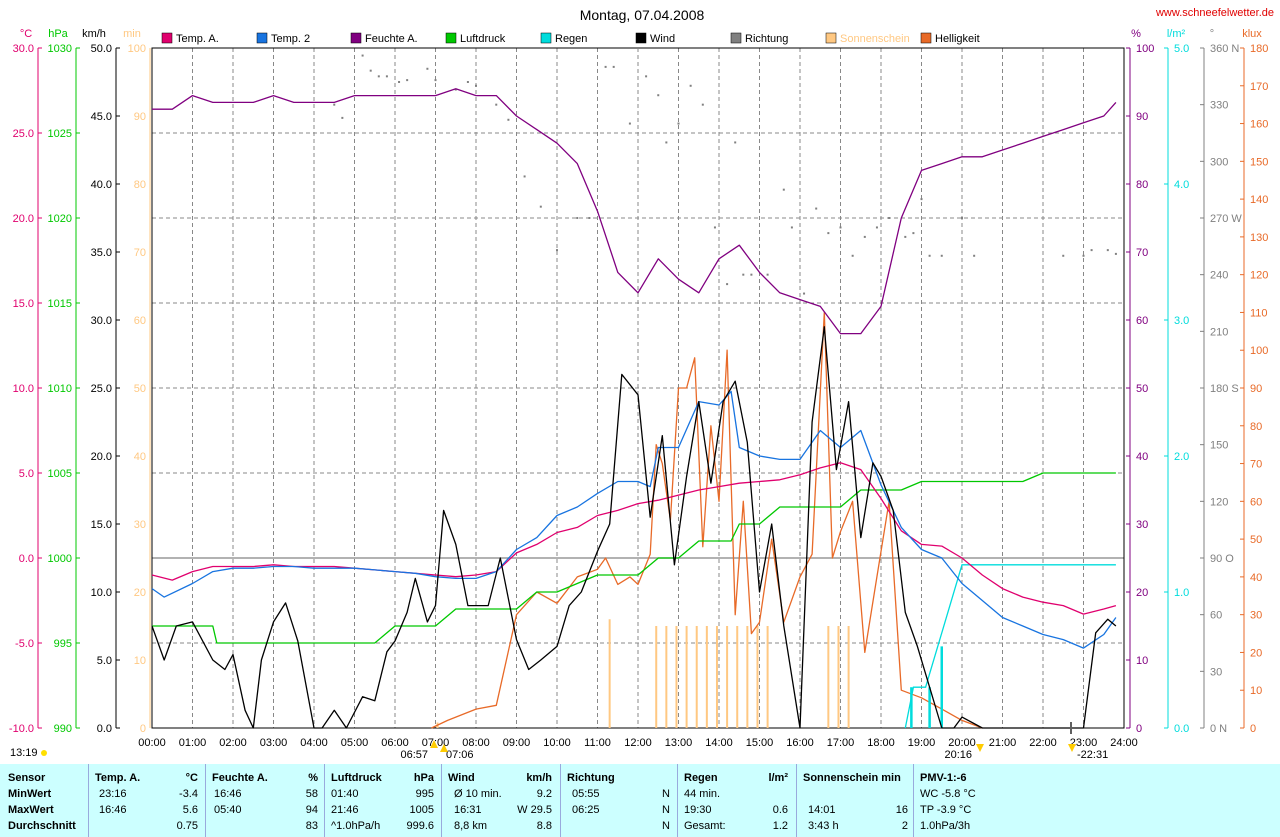 The image size is (1280, 837). What do you see at coordinates (140, 661) in the screenshot?
I see `min-tick-label: 10` at bounding box center [140, 661].